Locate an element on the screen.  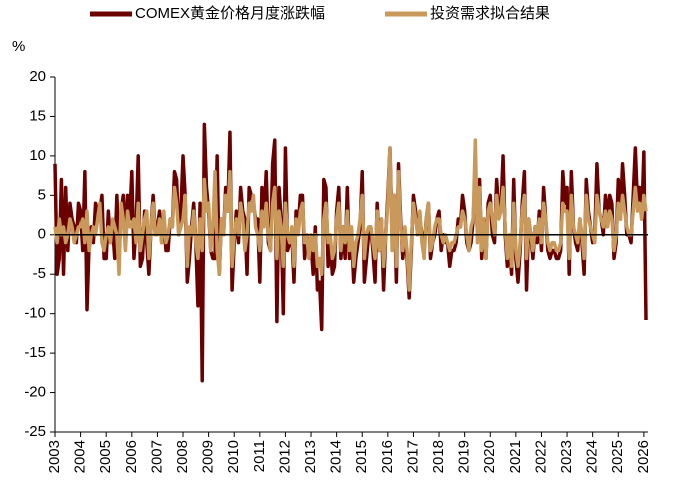
y-tick-label: 0 is located at coordinates (42, 234).